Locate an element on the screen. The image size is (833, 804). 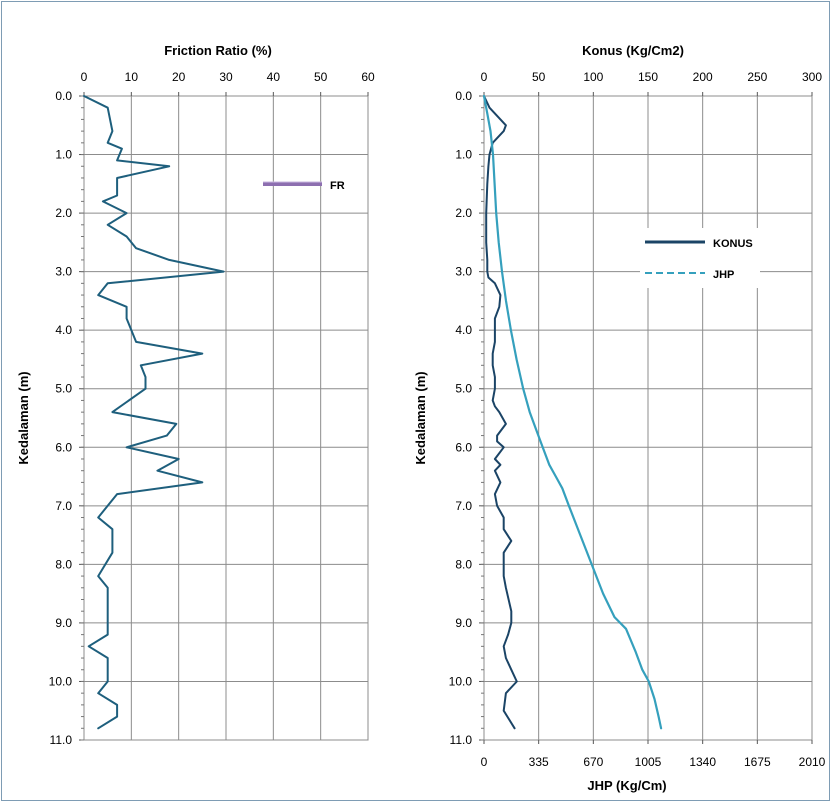
konus-title: Konus (Kg/Cm2) is located at coordinates (633, 50).